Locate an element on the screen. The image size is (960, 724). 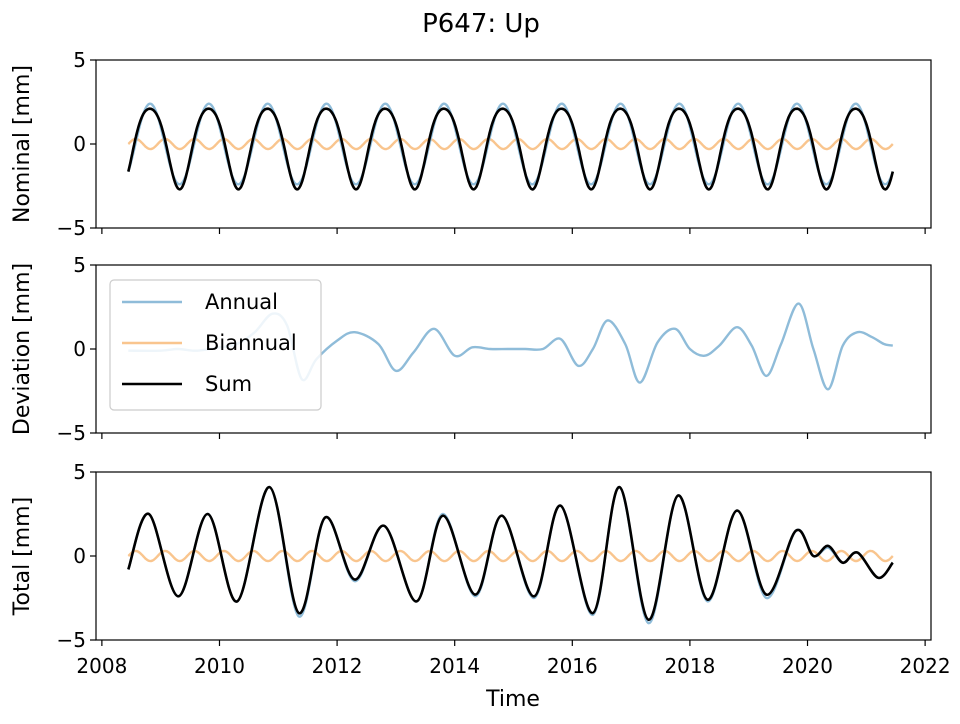
legend: Annual Biannual Sum is located at coordinates (215, 345).